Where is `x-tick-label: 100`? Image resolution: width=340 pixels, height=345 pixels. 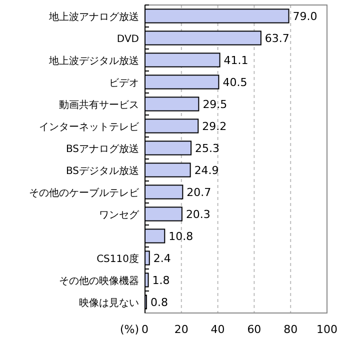
x-tick-label: 100 is located at coordinates (327, 329).